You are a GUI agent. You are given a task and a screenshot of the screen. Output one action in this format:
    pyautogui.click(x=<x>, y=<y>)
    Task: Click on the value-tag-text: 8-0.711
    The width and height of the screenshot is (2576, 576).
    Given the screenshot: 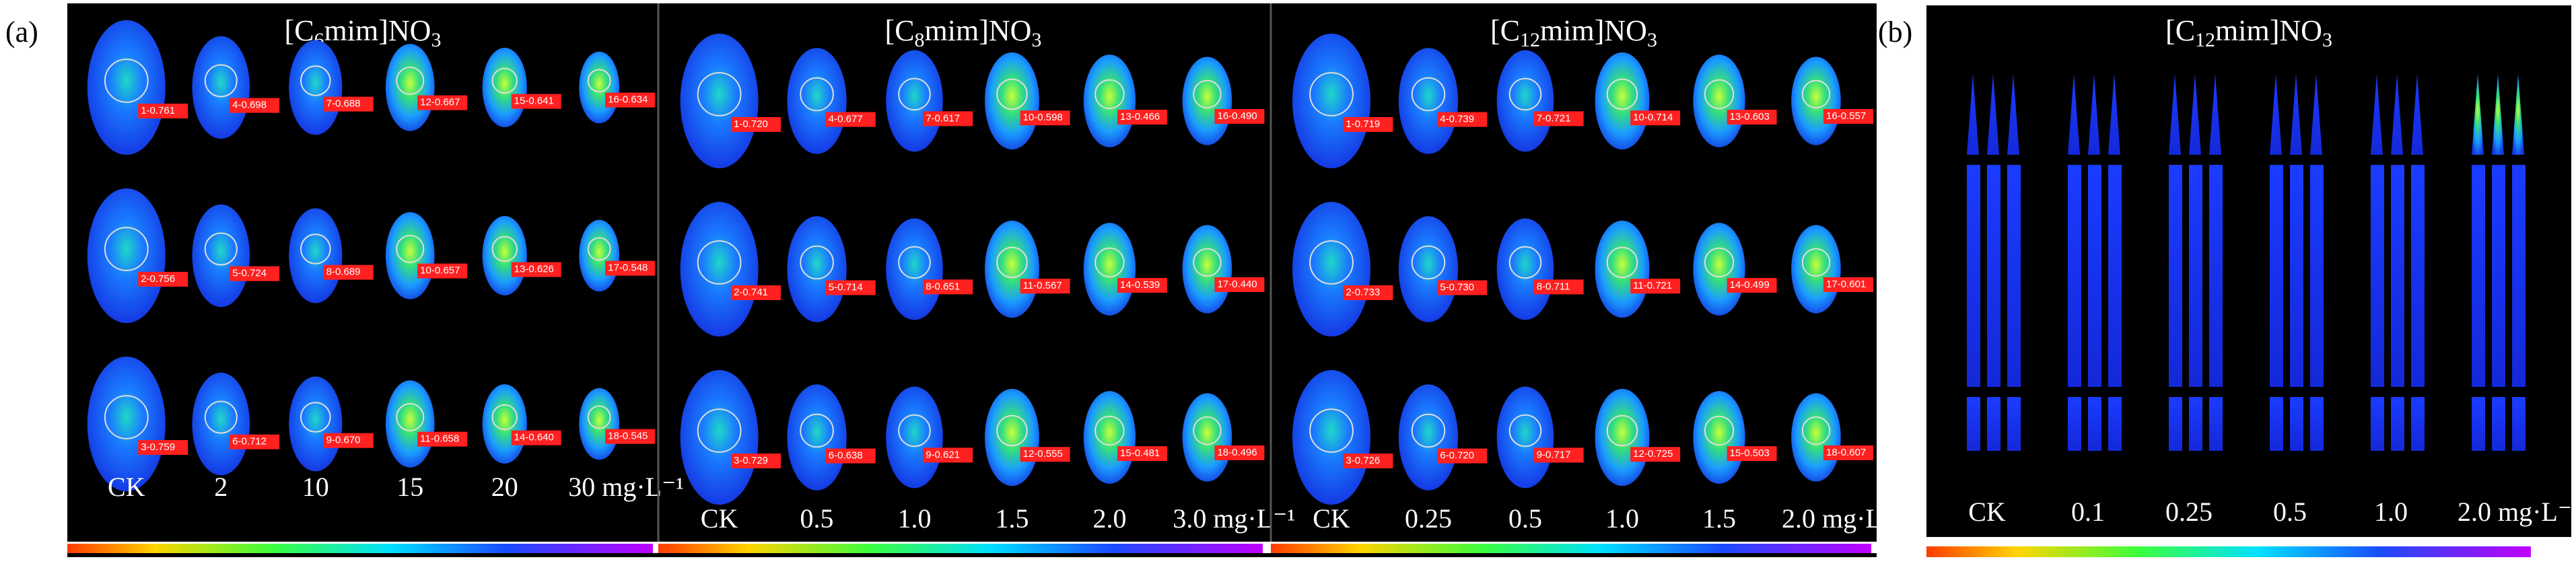 What is the action you would take?
    pyautogui.click(x=1553, y=286)
    